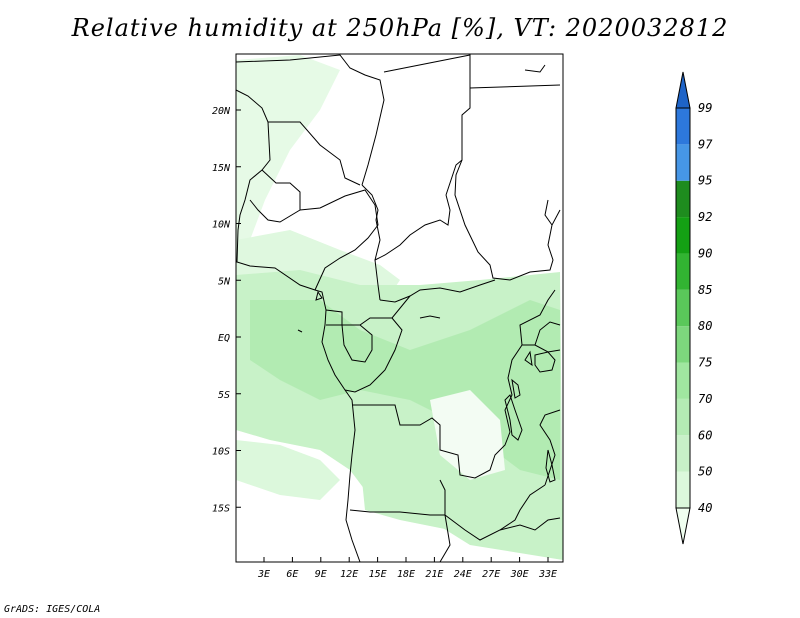 This screenshot has height=618, width=800. Describe the element at coordinates (224, 395) in the screenshot. I see `lat-tick-label: 5S` at that location.